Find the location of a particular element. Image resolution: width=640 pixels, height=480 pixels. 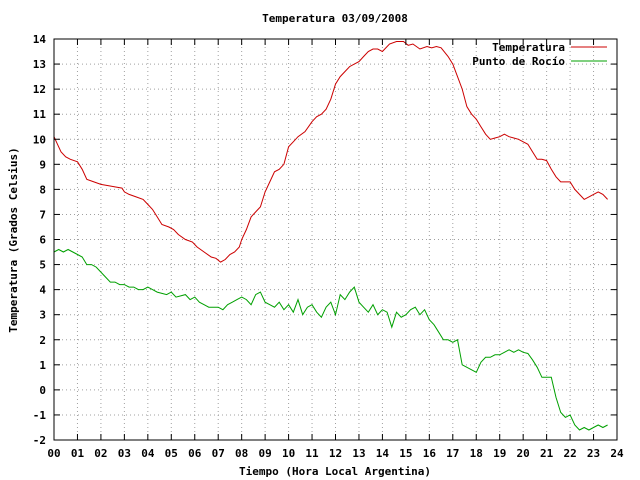

x-tick-label: 06 is located at coordinates (195, 453).